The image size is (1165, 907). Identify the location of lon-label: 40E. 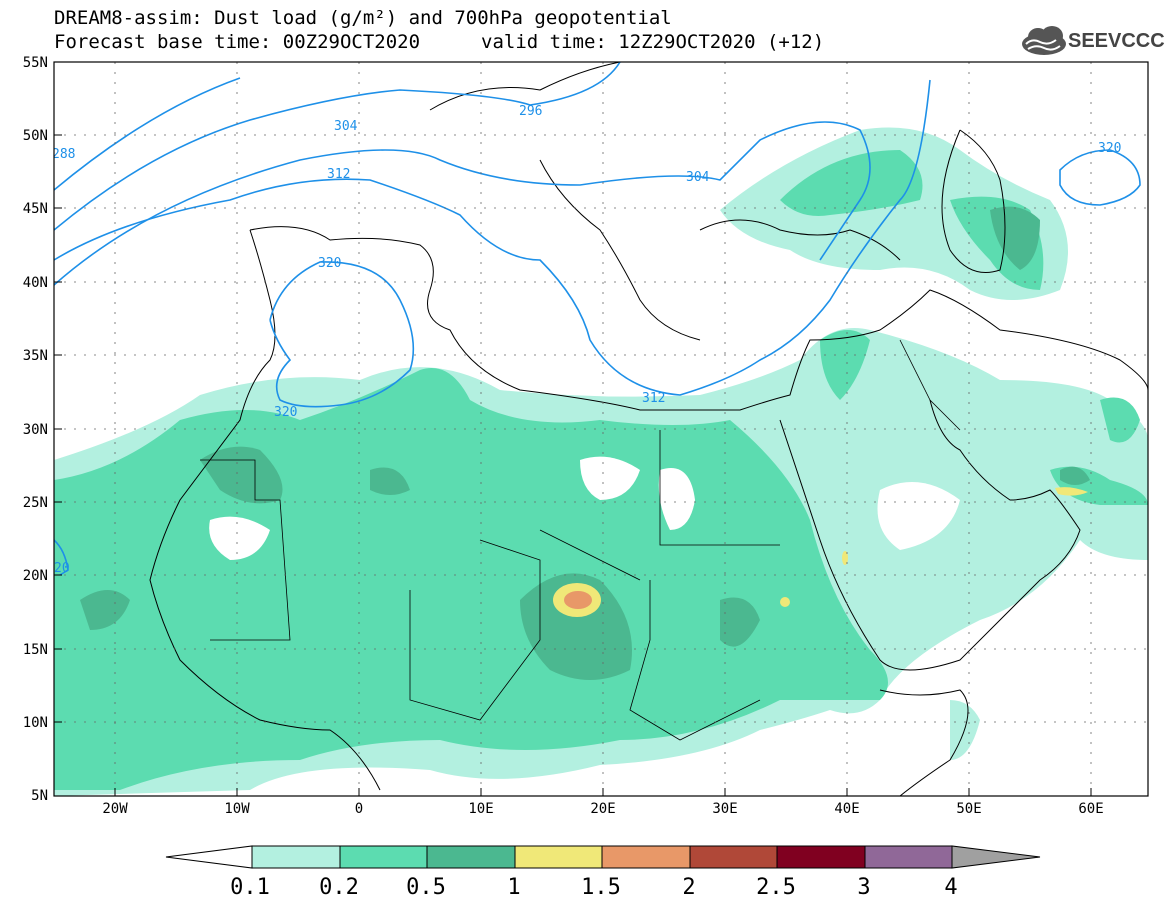
(846, 809).